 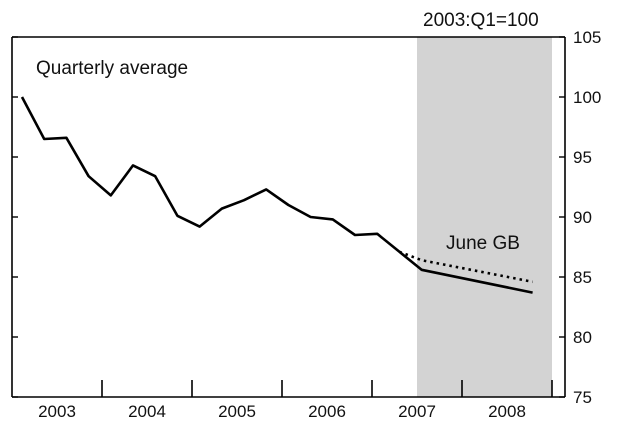 I want to click on x-tick-label: 2007, so click(x=417, y=411).